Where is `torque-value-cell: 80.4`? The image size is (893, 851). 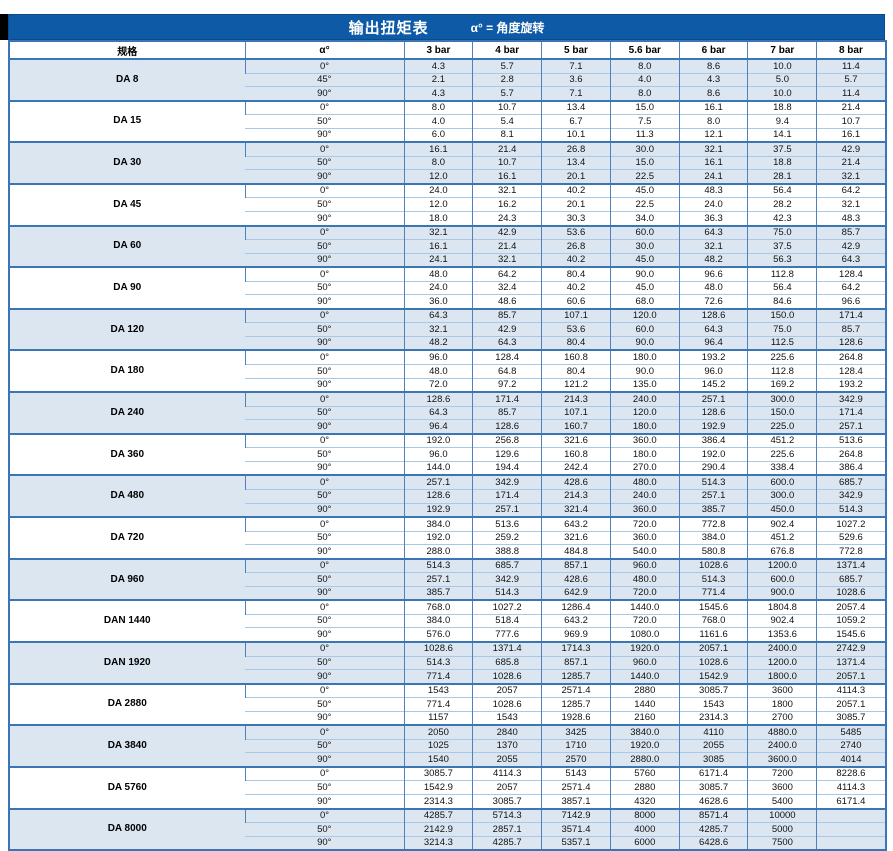 torque-value-cell: 80.4 is located at coordinates (576, 371).